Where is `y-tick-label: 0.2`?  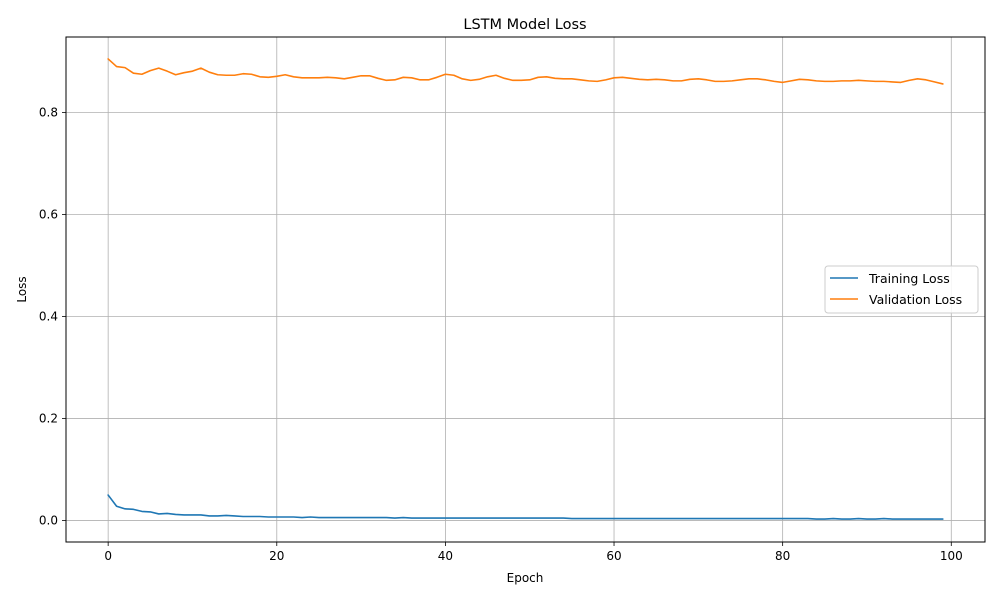
y-tick-label: 0.2 is located at coordinates (48, 419).